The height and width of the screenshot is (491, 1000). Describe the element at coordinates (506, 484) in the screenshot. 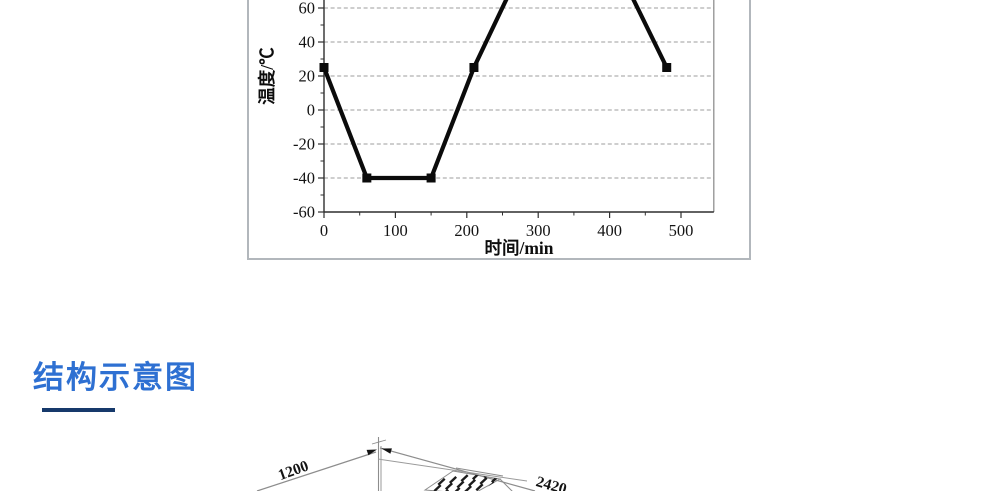

I see `shelf-right-edge` at that location.